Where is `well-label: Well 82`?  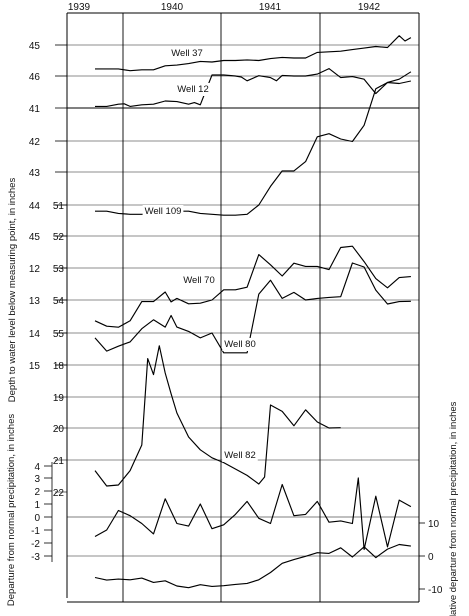
well-label: Well 82 is located at coordinates (240, 455).